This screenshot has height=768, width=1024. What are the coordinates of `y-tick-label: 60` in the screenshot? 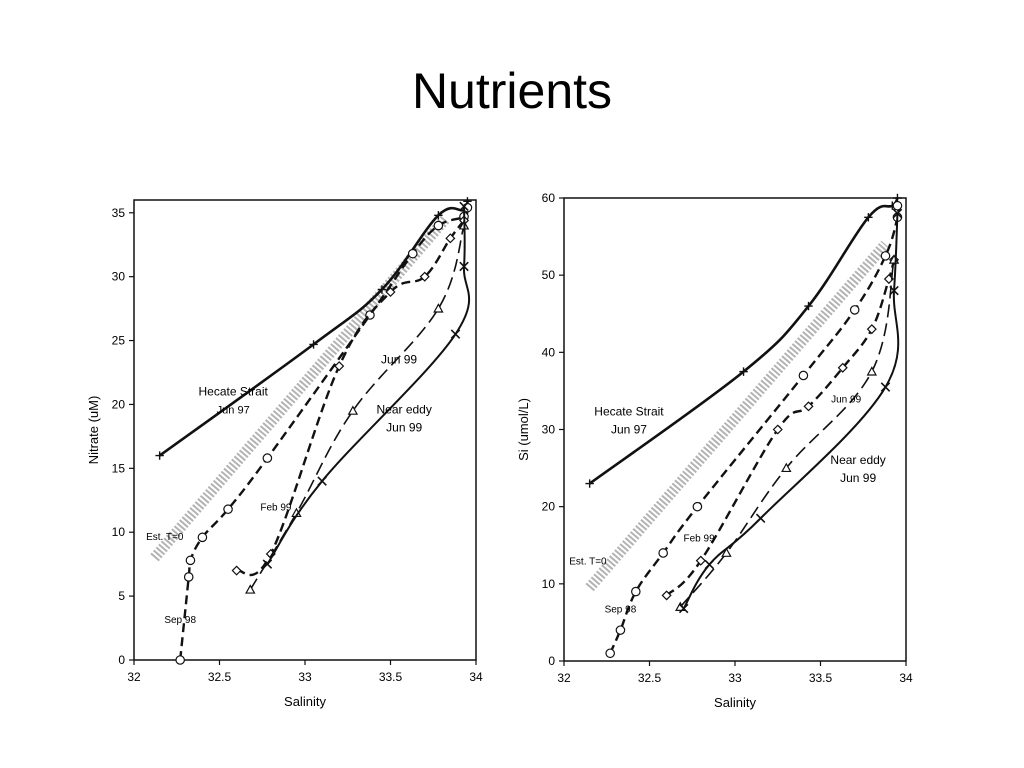 It's located at (549, 198).